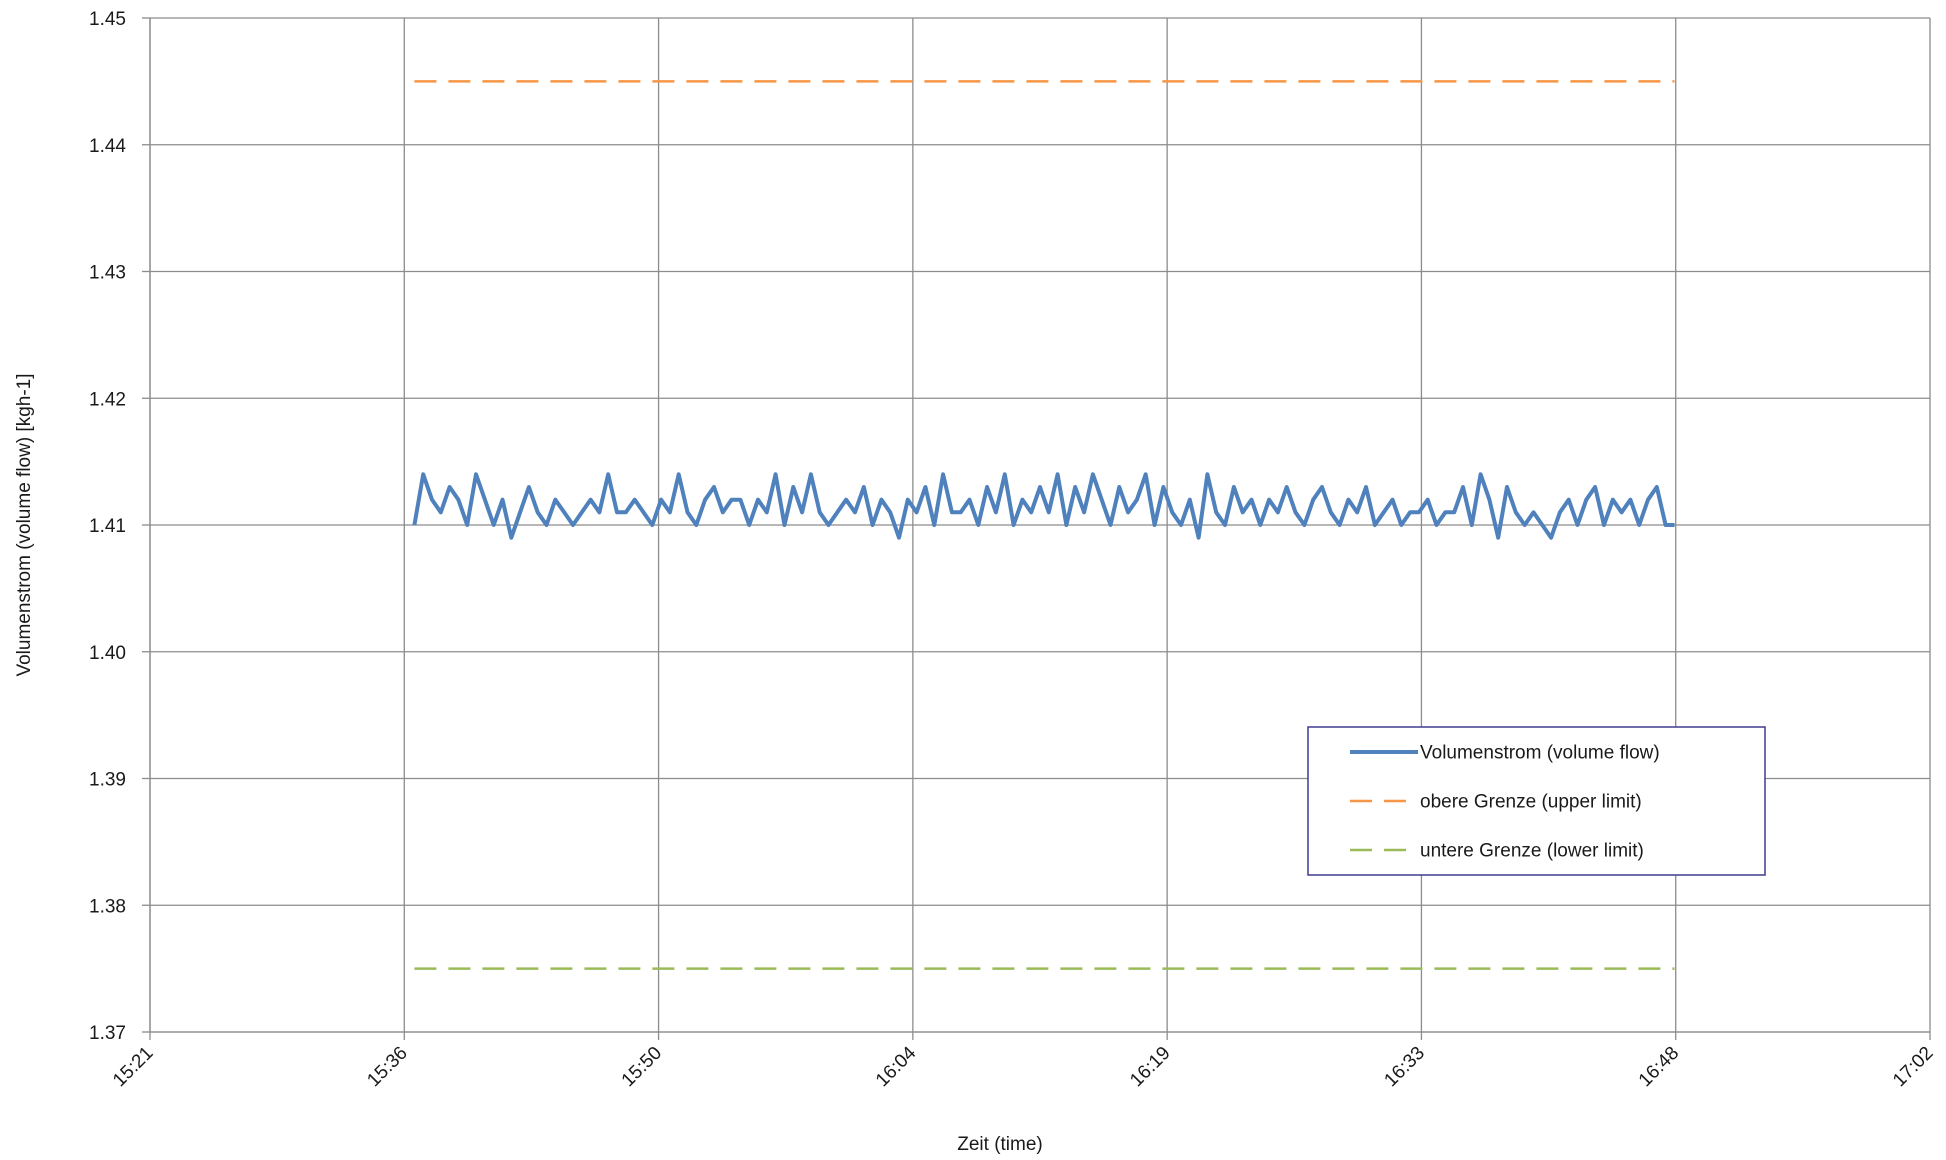 Image resolution: width=1946 pixels, height=1160 pixels. What do you see at coordinates (107, 399) in the screenshot?
I see `y-tick-label: 1.42` at bounding box center [107, 399].